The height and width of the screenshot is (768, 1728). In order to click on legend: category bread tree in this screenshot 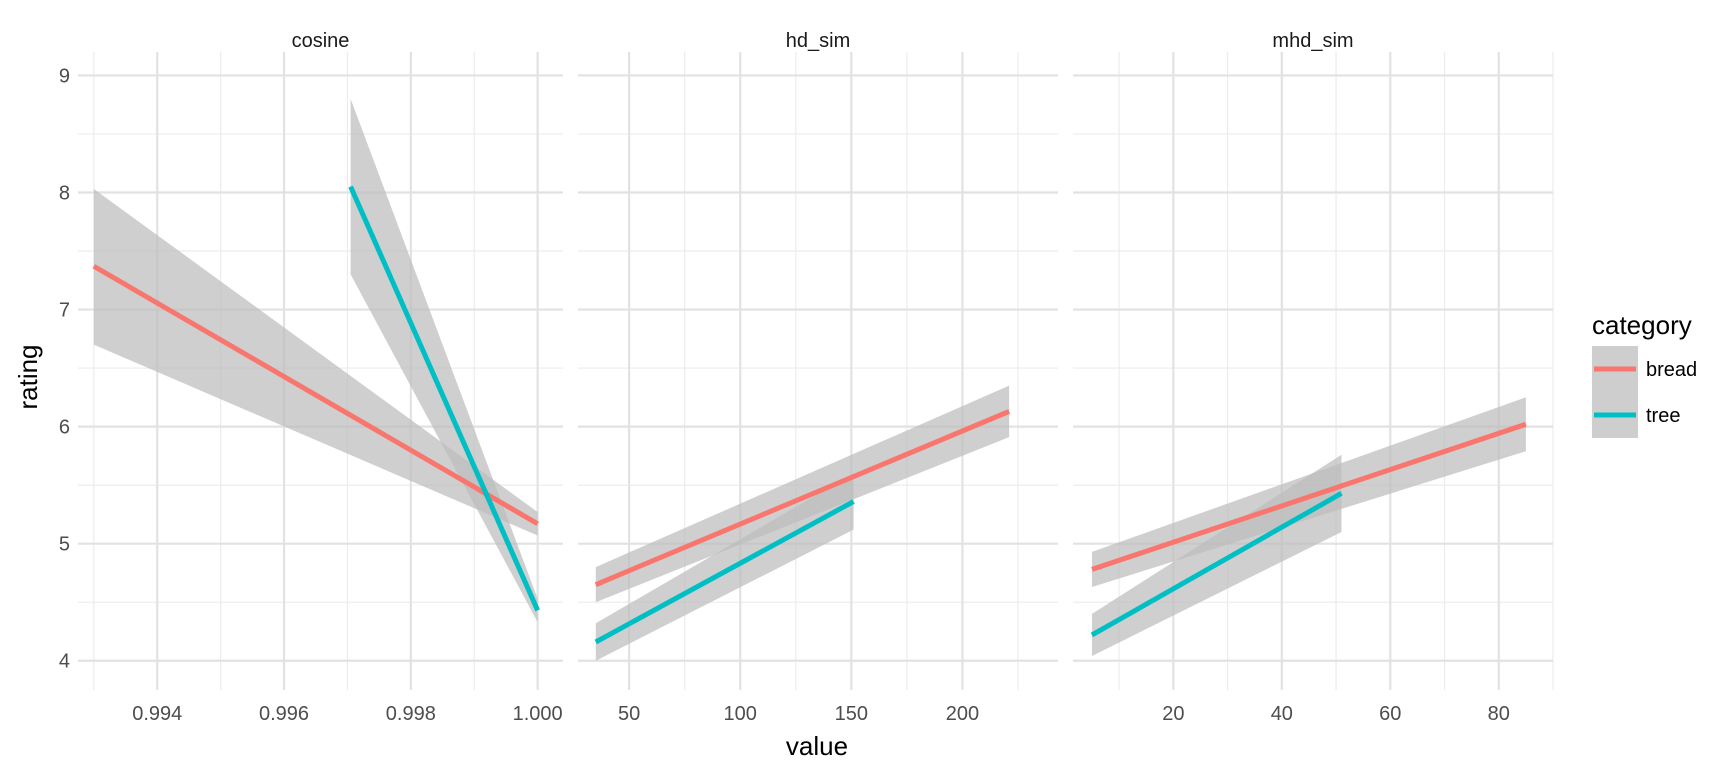, I will do `click(1644, 374)`.